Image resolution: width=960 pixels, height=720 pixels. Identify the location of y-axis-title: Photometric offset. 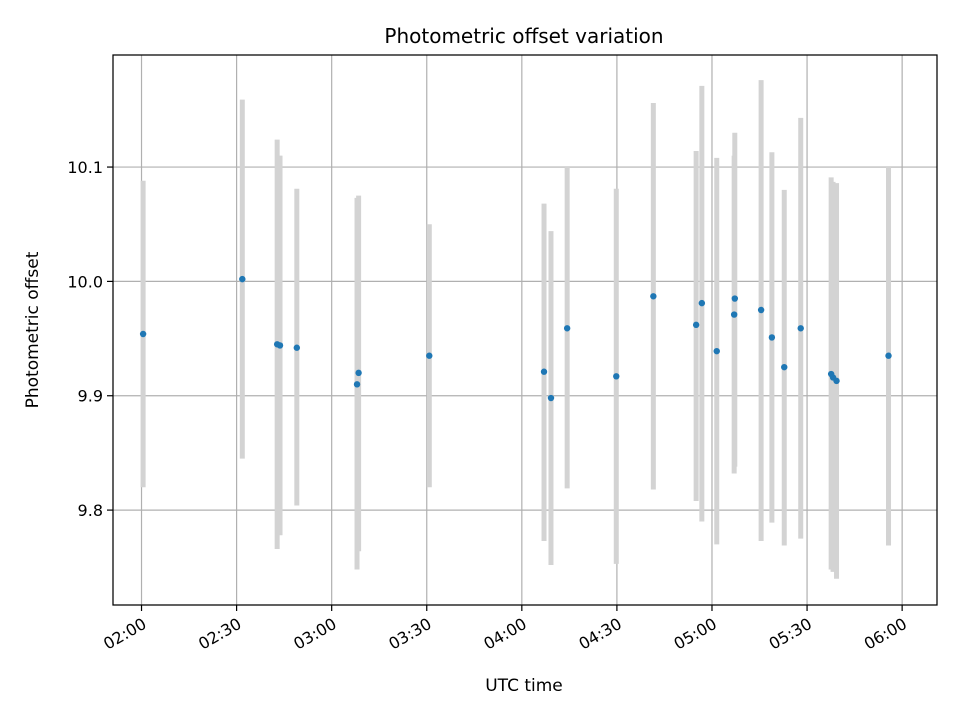
(33, 329).